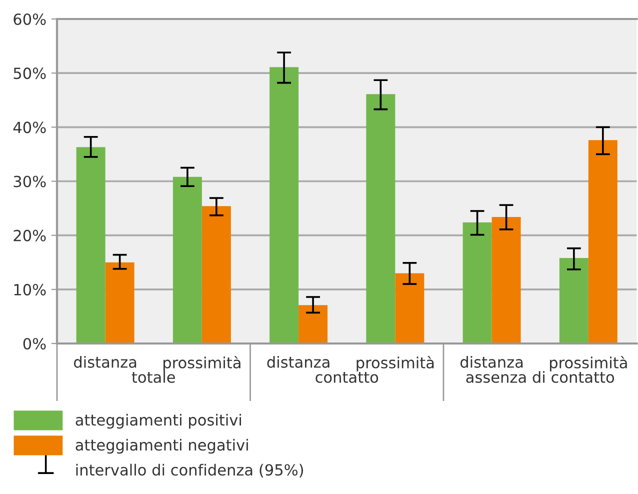  I want to click on y-tick-label: 40%, so click(29, 128).